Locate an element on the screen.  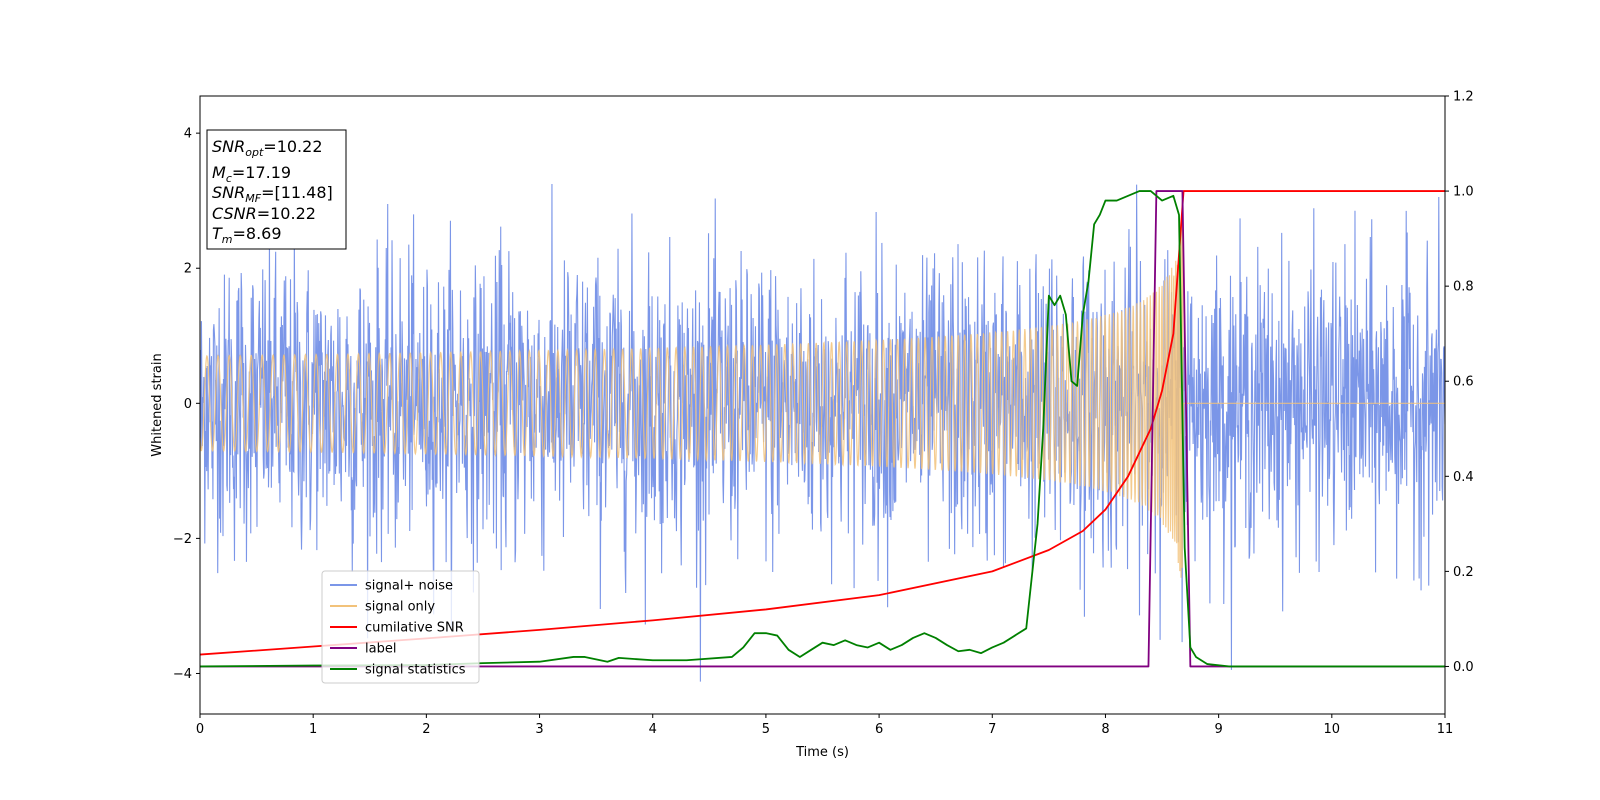
info-mc: Mc=17.19 is located at coordinates (251, 174).